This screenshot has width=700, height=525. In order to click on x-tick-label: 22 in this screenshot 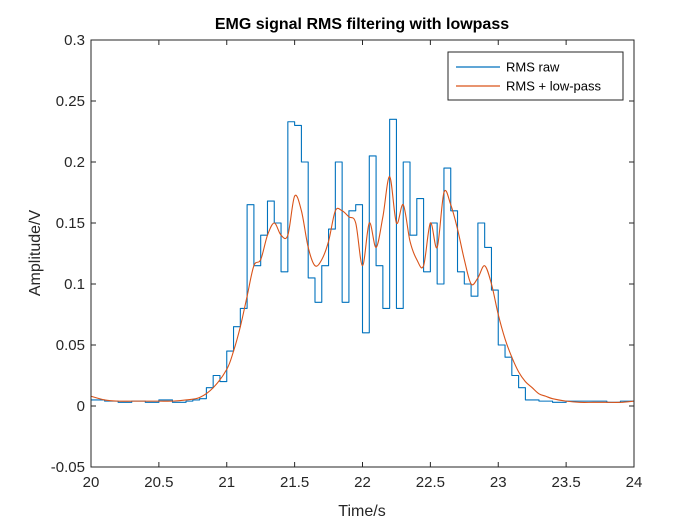, I will do `click(362, 482)`.